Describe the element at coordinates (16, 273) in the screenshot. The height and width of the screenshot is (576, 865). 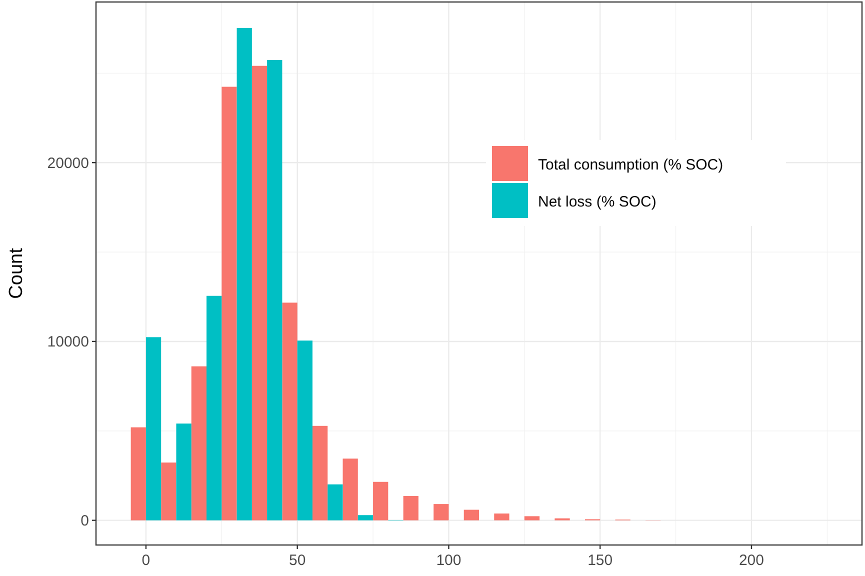
I see `y-axis-title: Count` at that location.